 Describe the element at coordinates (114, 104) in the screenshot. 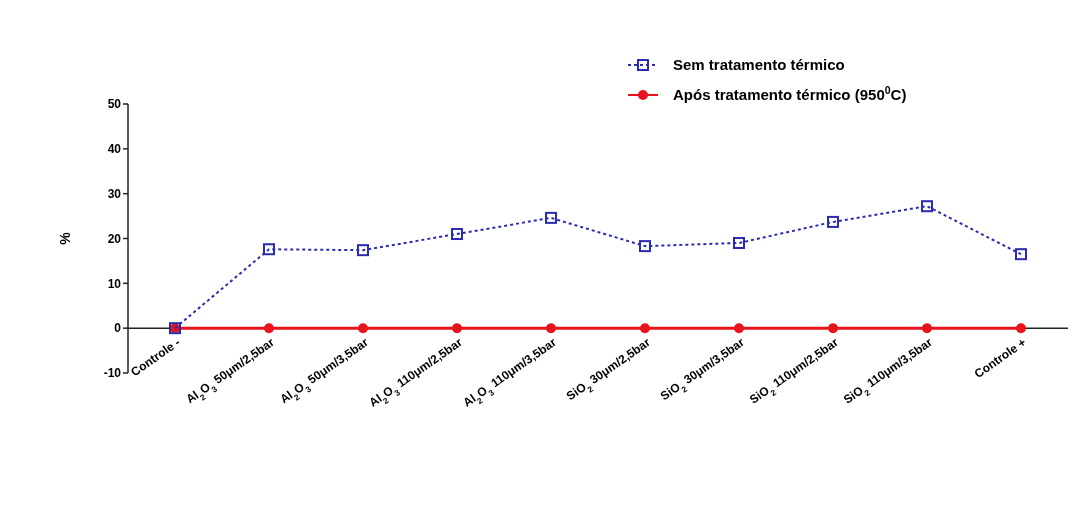

I see `y-tick-label: 50` at that location.